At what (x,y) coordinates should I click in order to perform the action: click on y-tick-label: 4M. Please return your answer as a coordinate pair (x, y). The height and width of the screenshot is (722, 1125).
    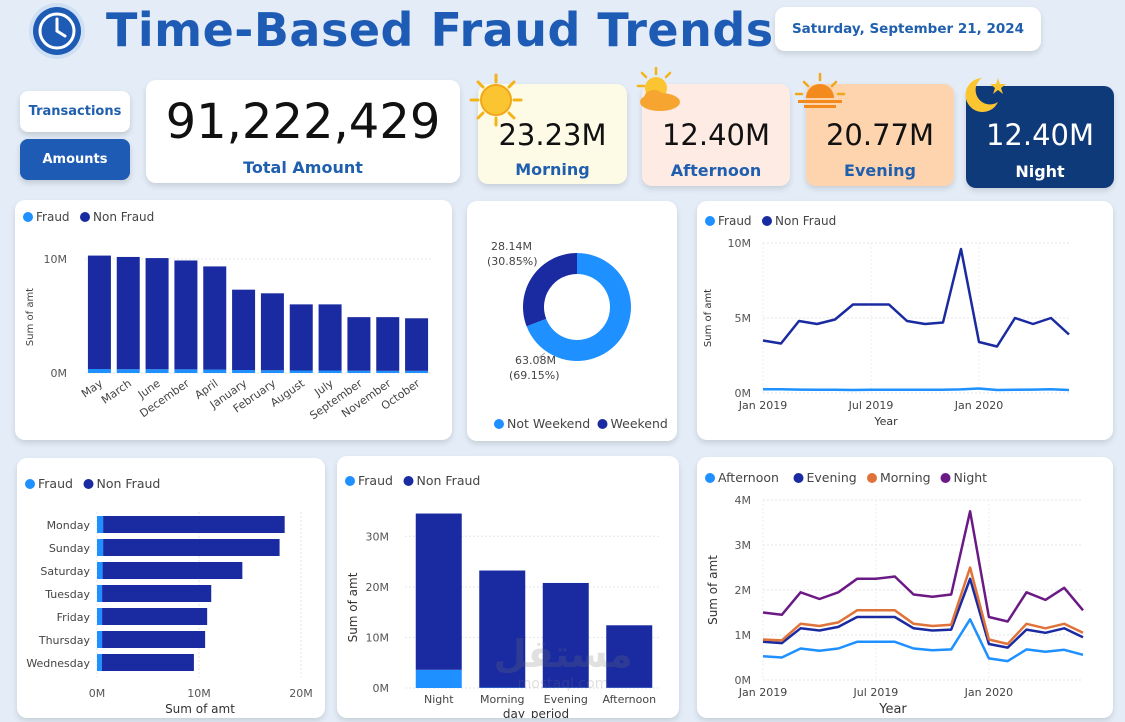
    Looking at the image, I should click on (743, 500).